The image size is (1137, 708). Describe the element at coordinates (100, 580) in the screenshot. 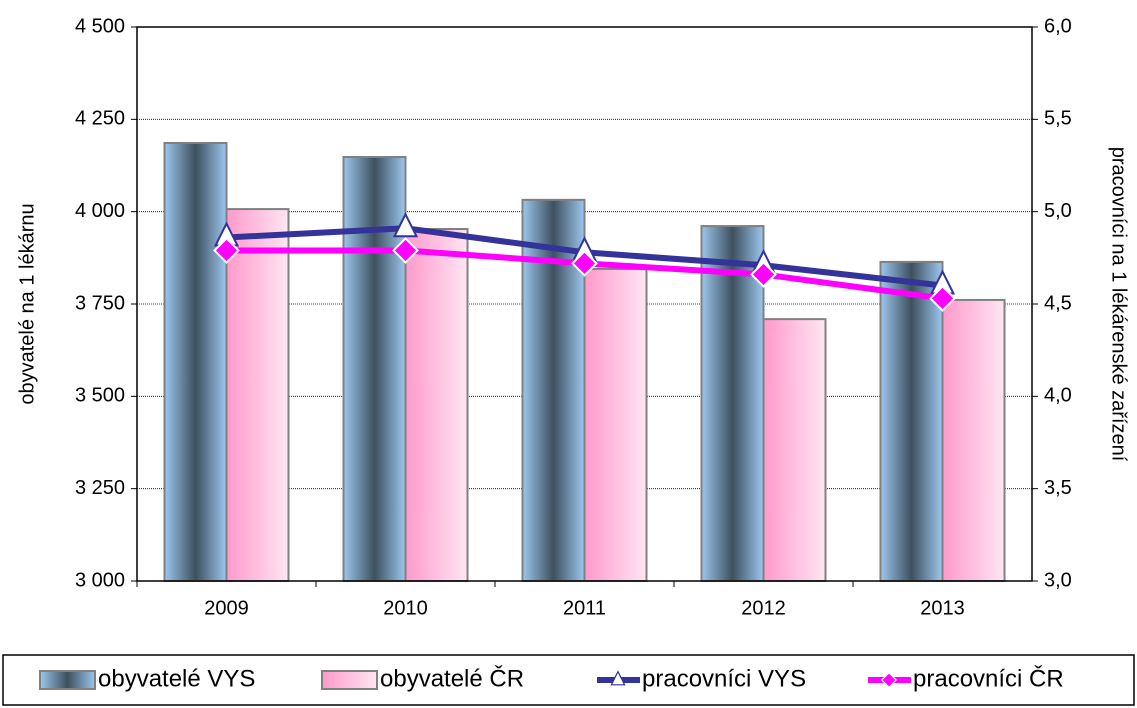

I see `y-tick-label: 3 000` at that location.